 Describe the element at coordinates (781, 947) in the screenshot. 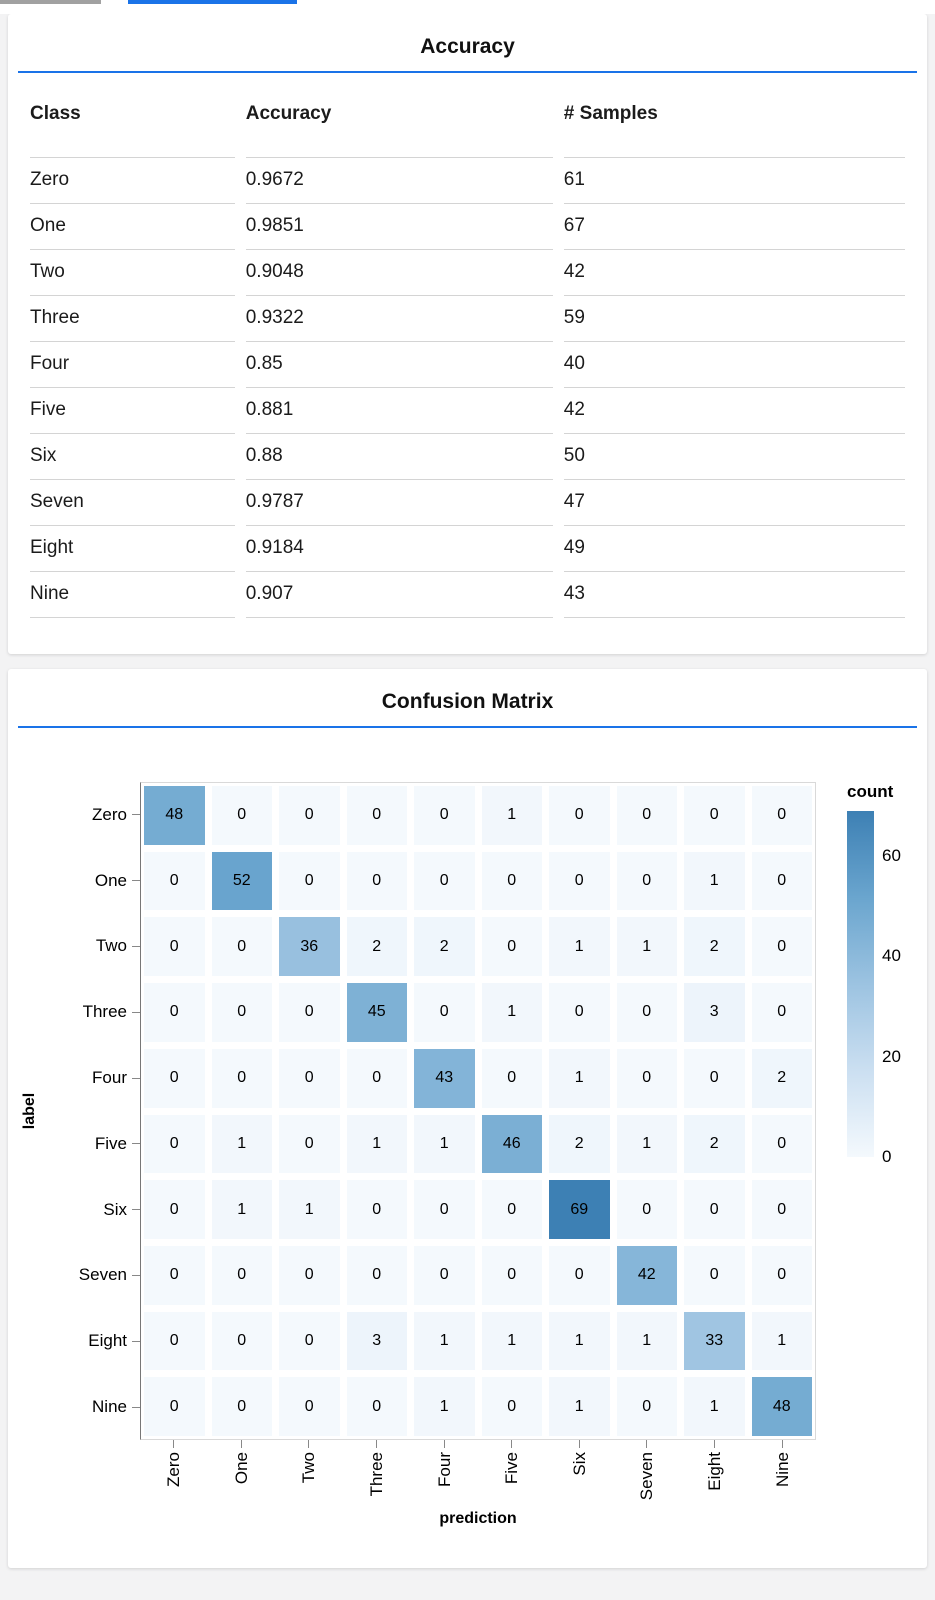

I see `matrix-cell-two-nine: 0` at that location.